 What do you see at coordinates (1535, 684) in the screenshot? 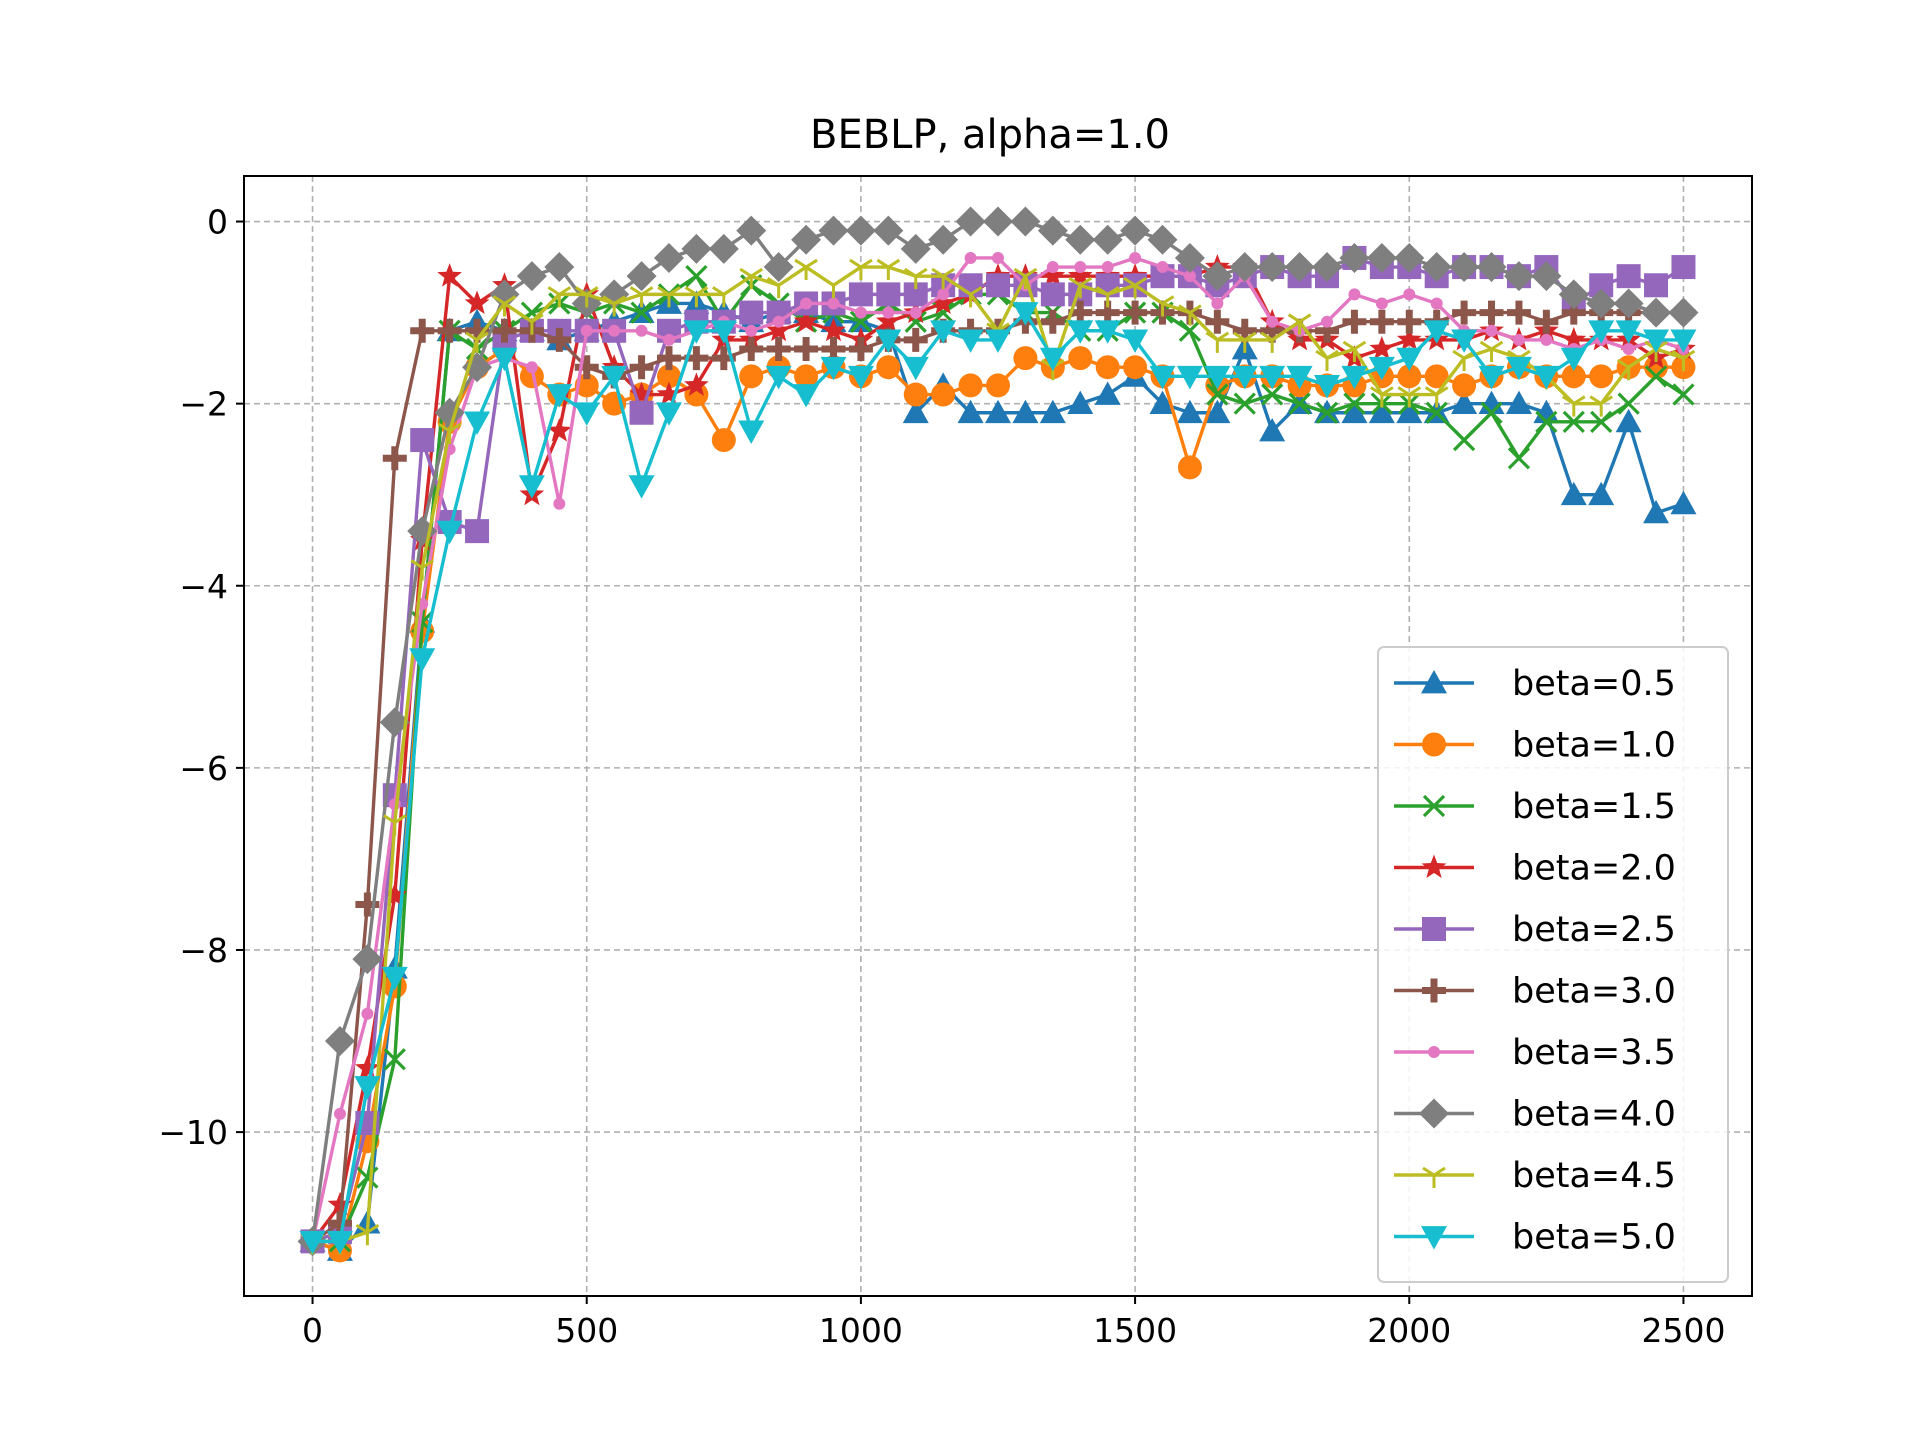
I see `legend-entry: beta=0.5` at bounding box center [1535, 684].